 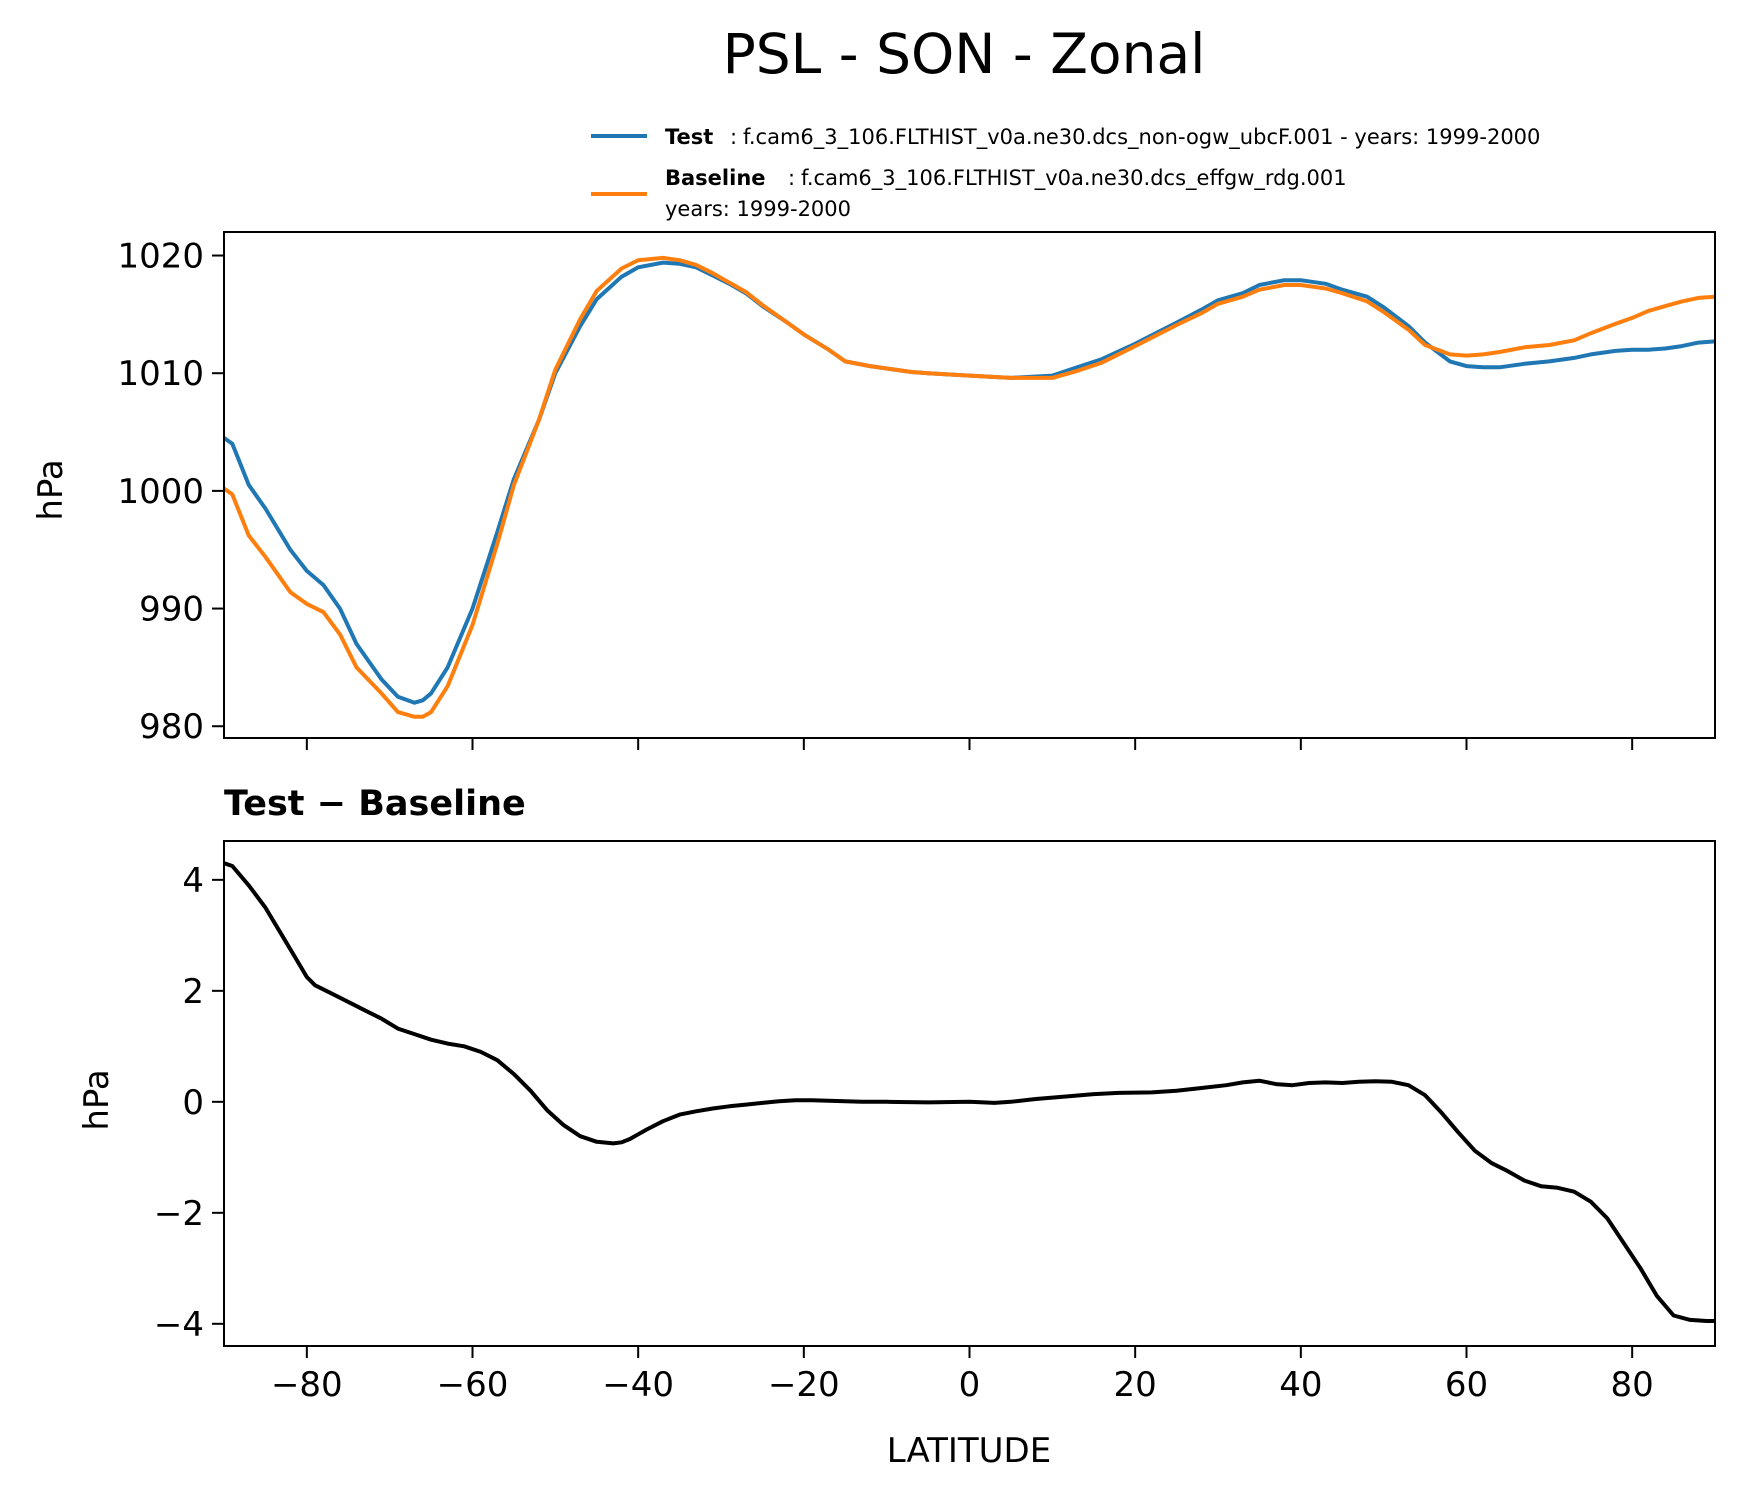 I want to click on bottom-panel-title: Test − Baseline, so click(x=375, y=804).